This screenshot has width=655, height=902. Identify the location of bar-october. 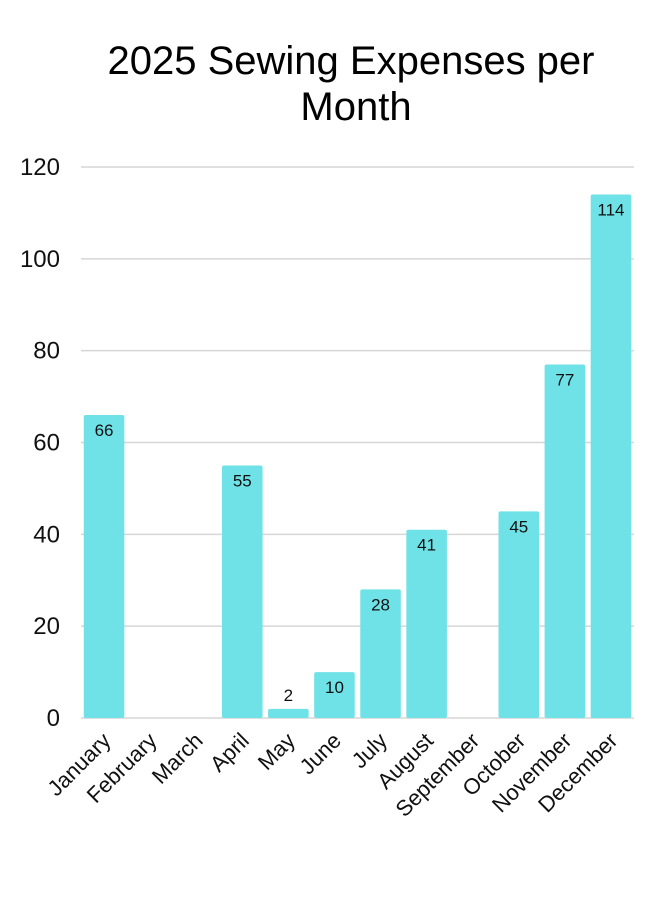
(519, 614).